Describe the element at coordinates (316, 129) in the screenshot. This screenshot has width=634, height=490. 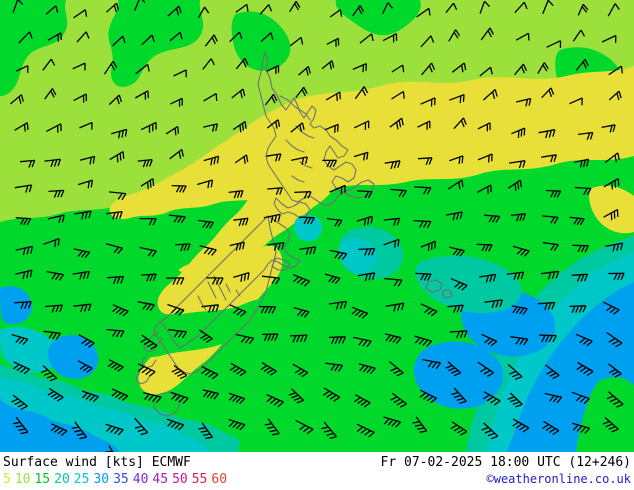
I see `coastline-north-island` at that location.